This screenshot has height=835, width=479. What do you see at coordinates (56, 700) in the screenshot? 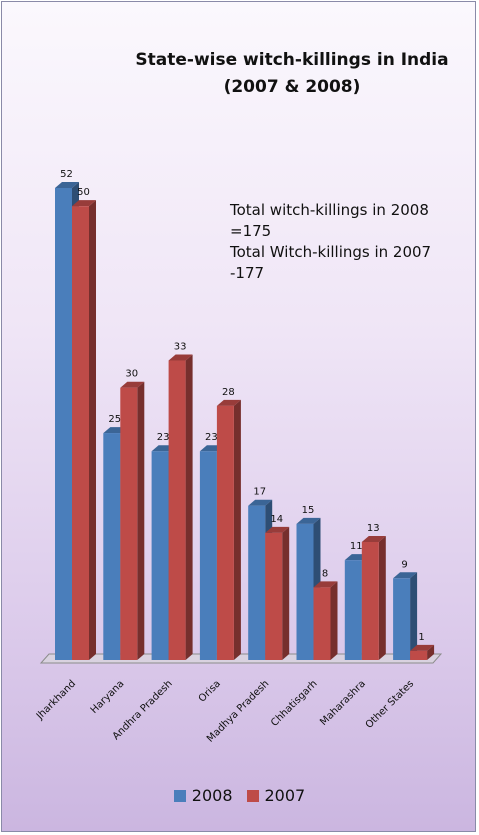
I see `x-tick-label-1: Jharkhand` at bounding box center [56, 700].